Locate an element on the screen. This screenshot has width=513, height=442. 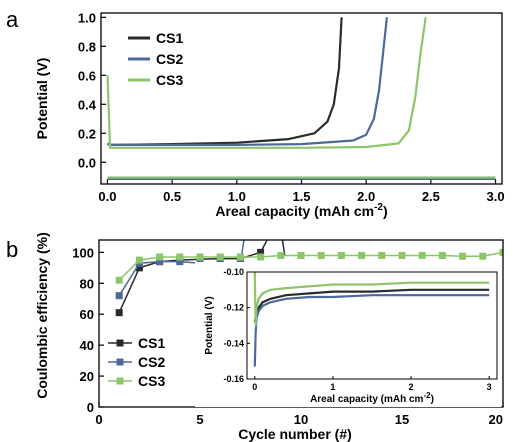
inset-x-tick-label: 3 is located at coordinates (489, 387).